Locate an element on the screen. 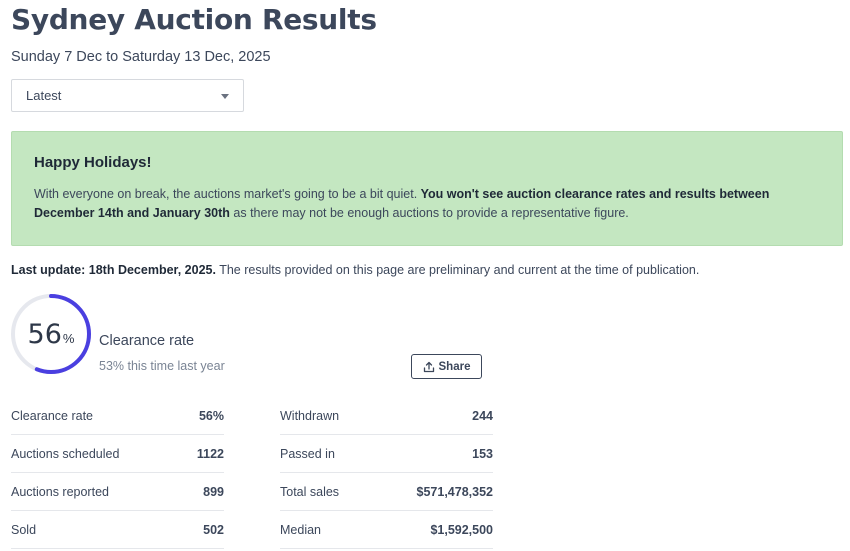  stat-value: 899 is located at coordinates (213, 491).